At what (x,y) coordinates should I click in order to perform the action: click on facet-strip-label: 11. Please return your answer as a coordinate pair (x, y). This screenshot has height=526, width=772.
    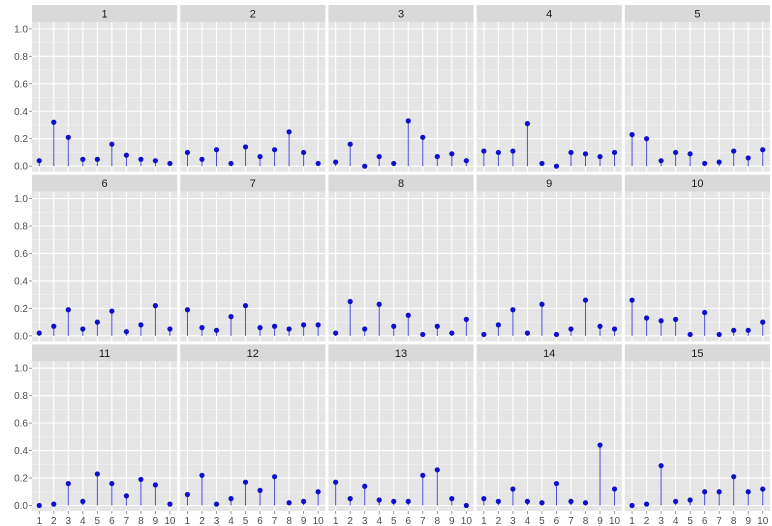
    Looking at the image, I should click on (104, 354).